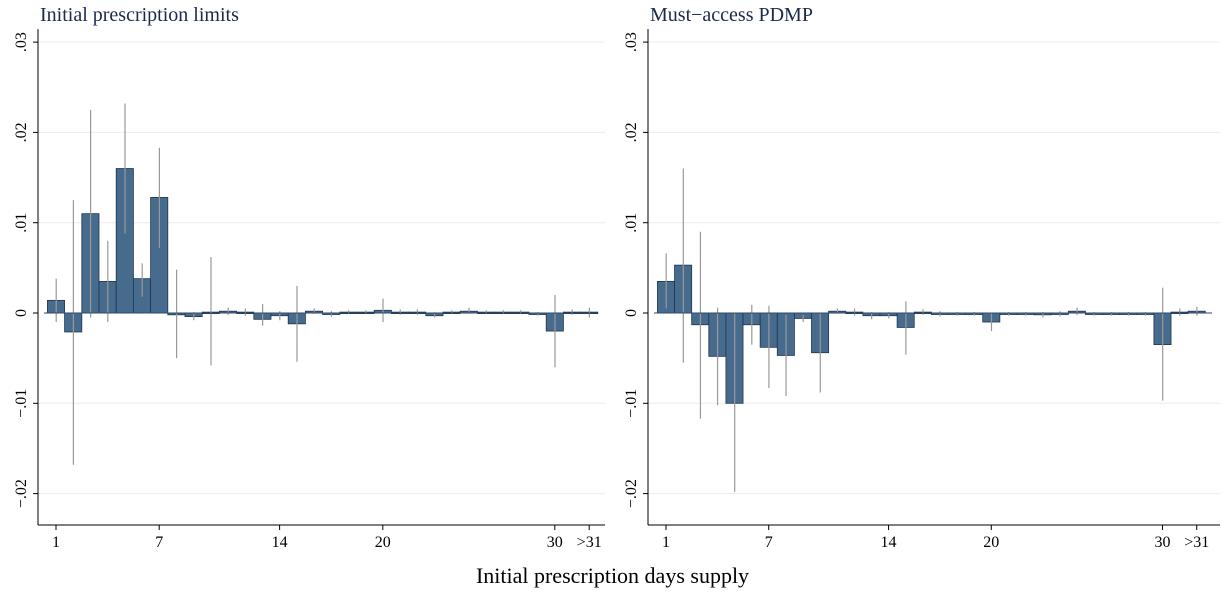  What do you see at coordinates (139, 15) in the screenshot?
I see `left-panel-title: Initial prescription limits` at bounding box center [139, 15].